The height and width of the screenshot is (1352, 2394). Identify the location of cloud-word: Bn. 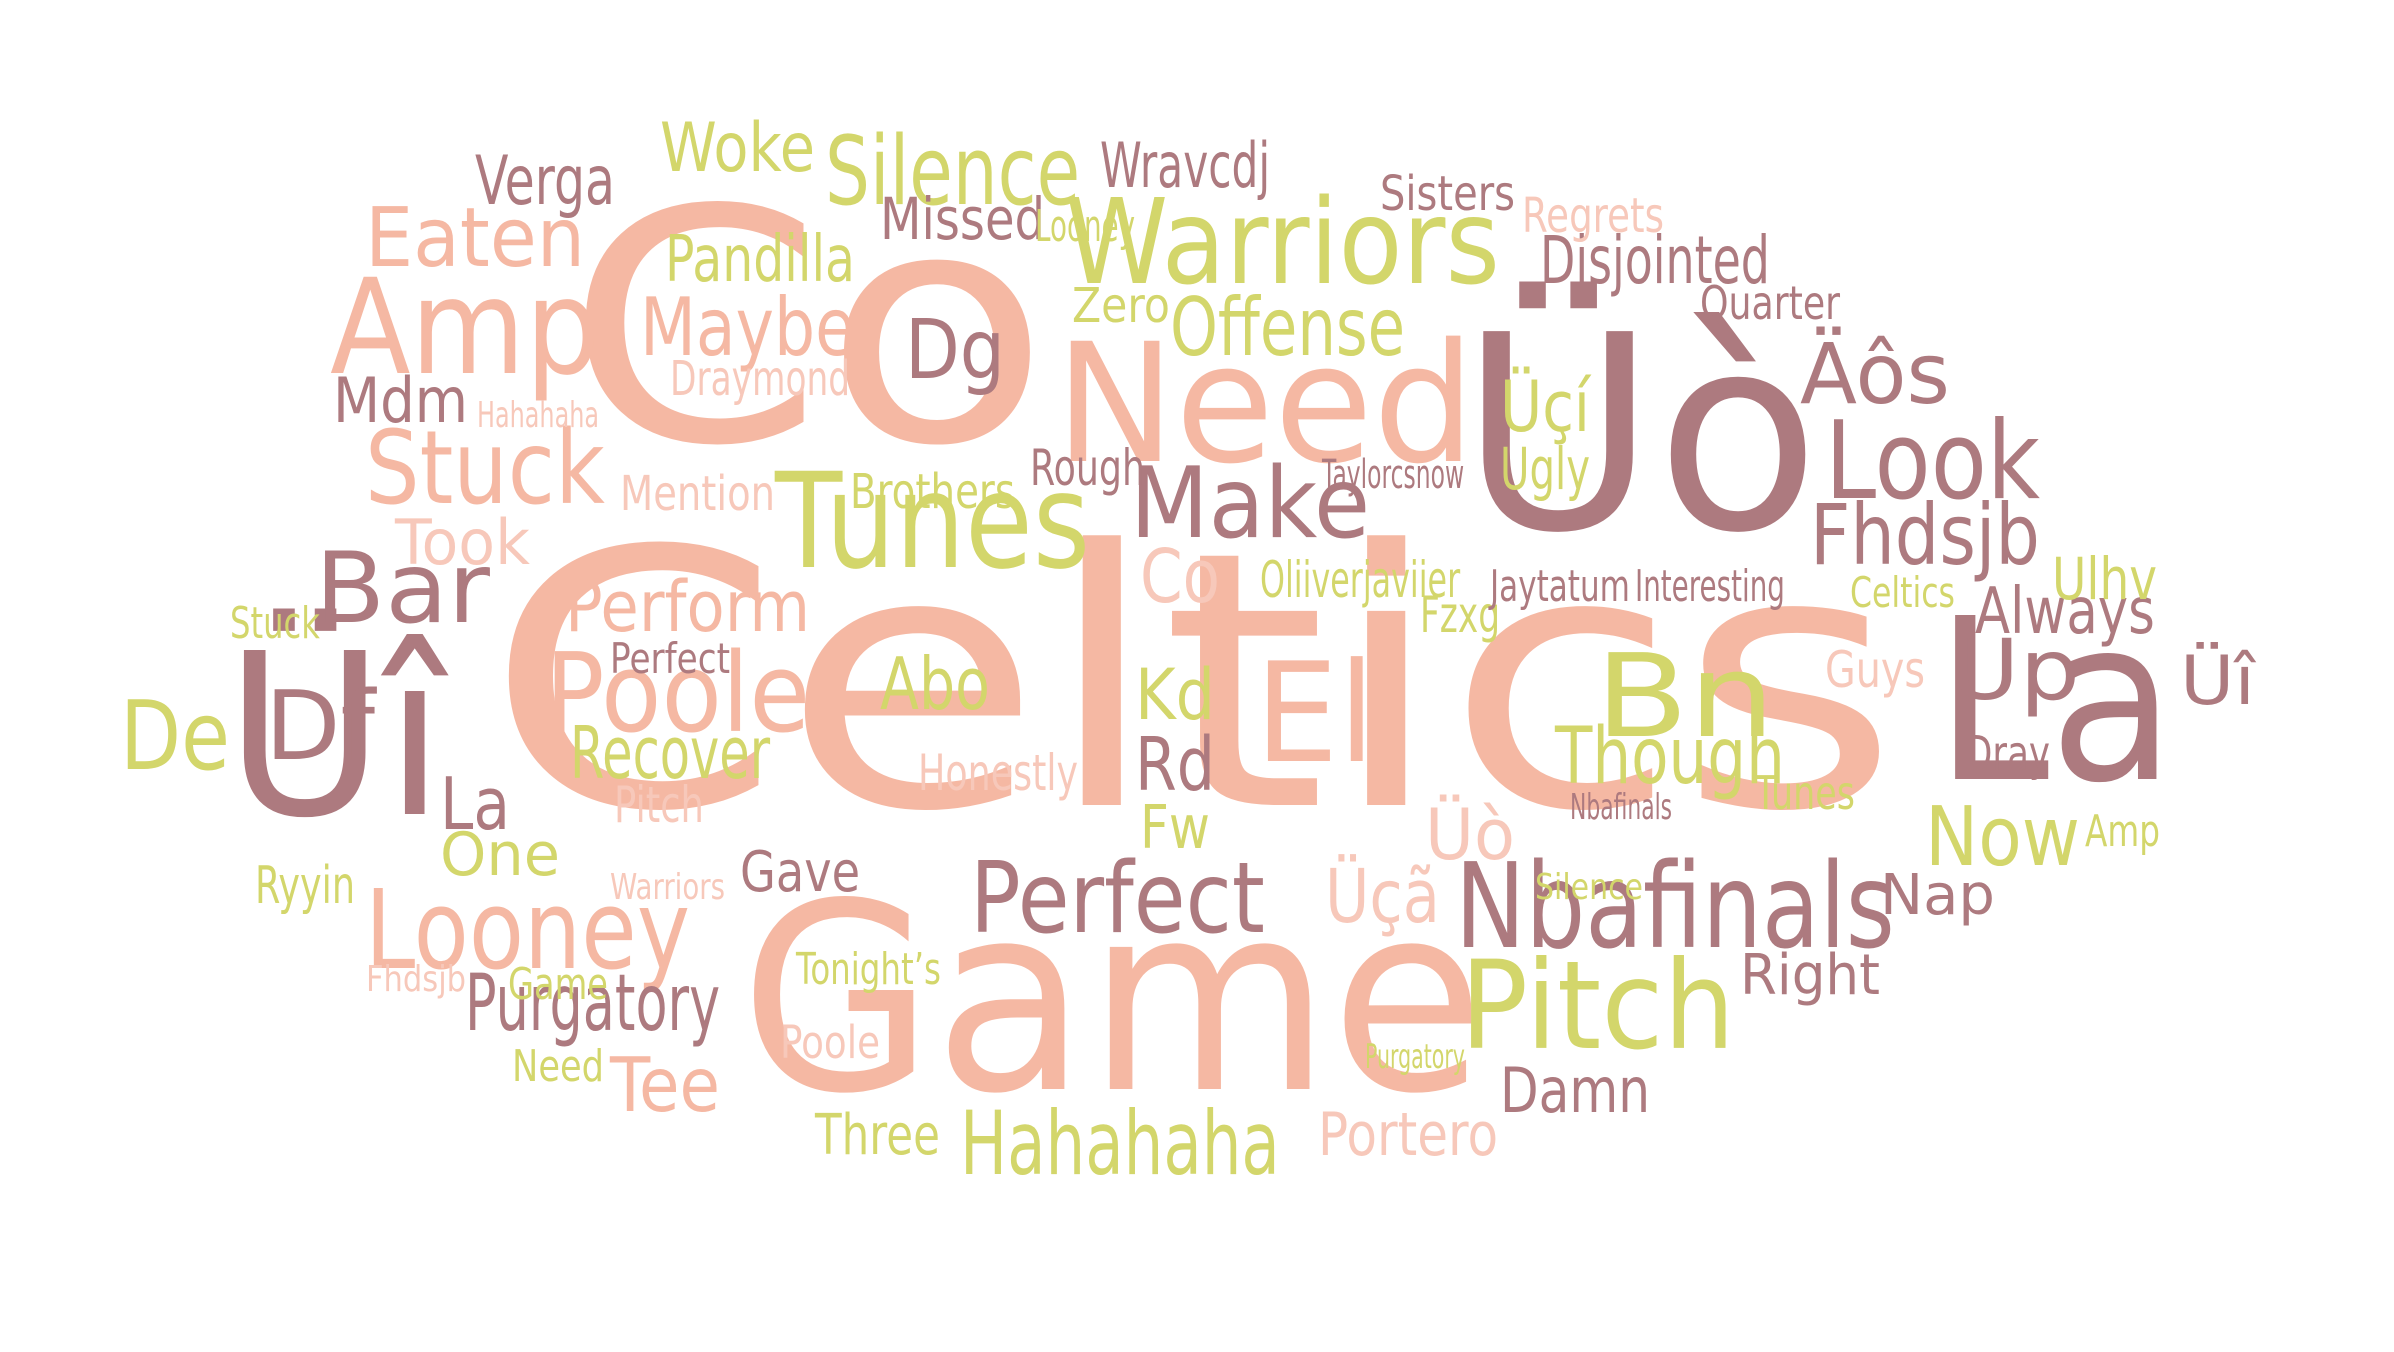
(1685, 697).